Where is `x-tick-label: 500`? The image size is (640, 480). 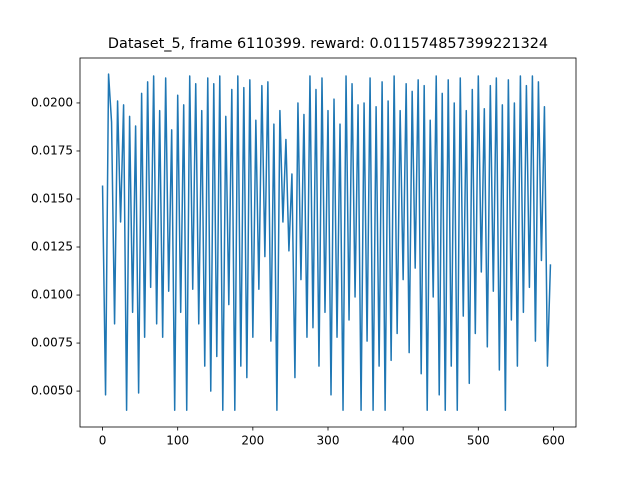 x-tick-label: 500 is located at coordinates (478, 441).